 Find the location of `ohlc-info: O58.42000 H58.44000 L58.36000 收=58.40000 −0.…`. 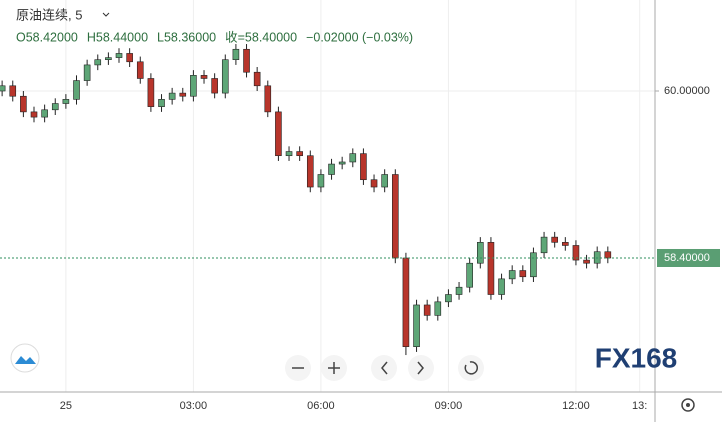

ohlc-info: O58.42000 H58.44000 L58.36000 收=58.40000 −0.… is located at coordinates (214, 37).